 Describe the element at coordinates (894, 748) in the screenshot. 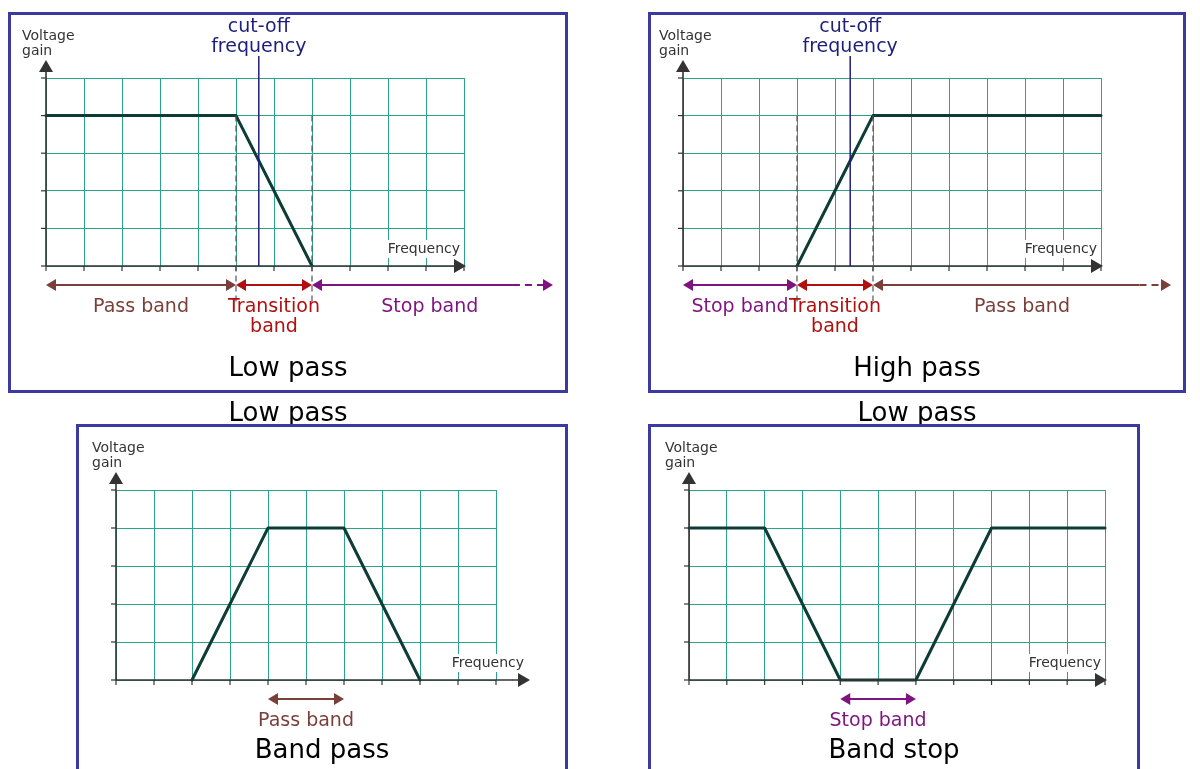

I see `text: Band stop` at that location.